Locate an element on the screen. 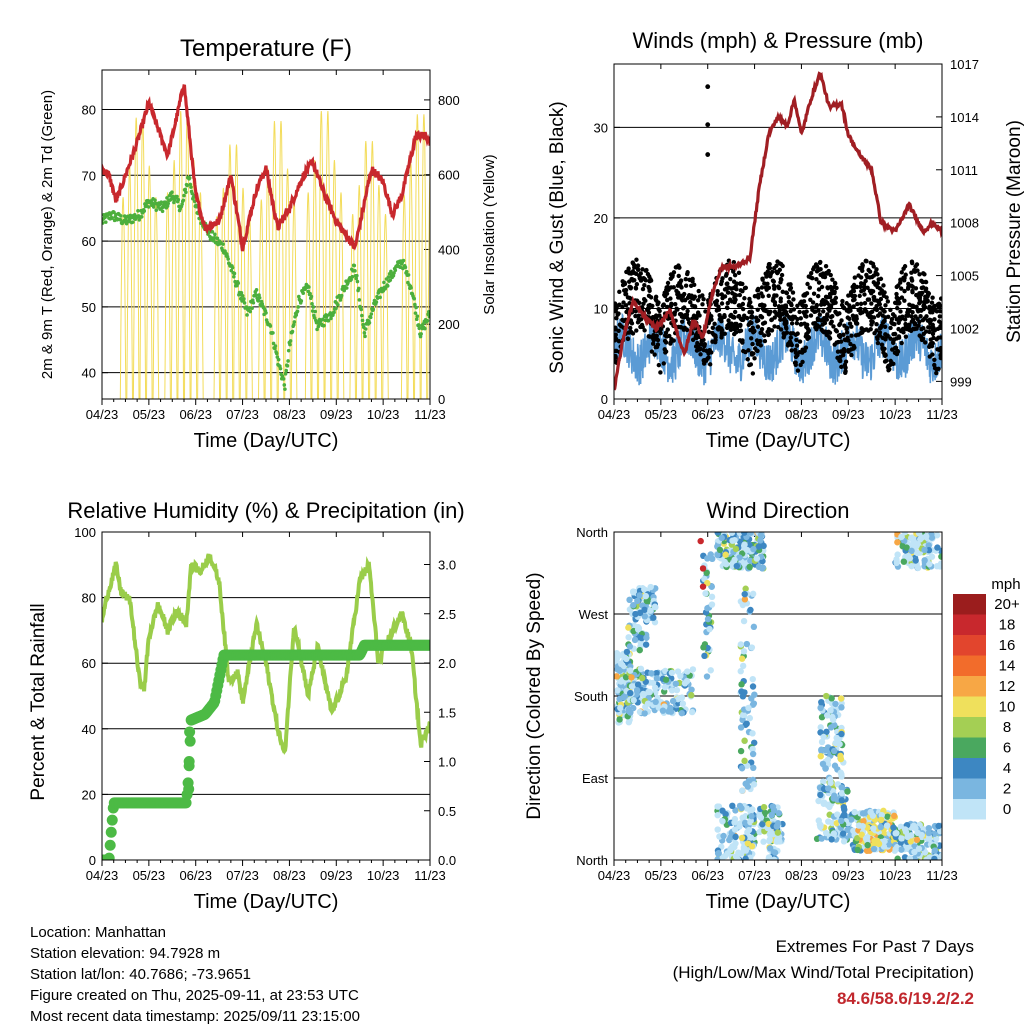 This screenshot has width=1024, height=1027. humidity-ytick-label: 100 is located at coordinates (85, 532).